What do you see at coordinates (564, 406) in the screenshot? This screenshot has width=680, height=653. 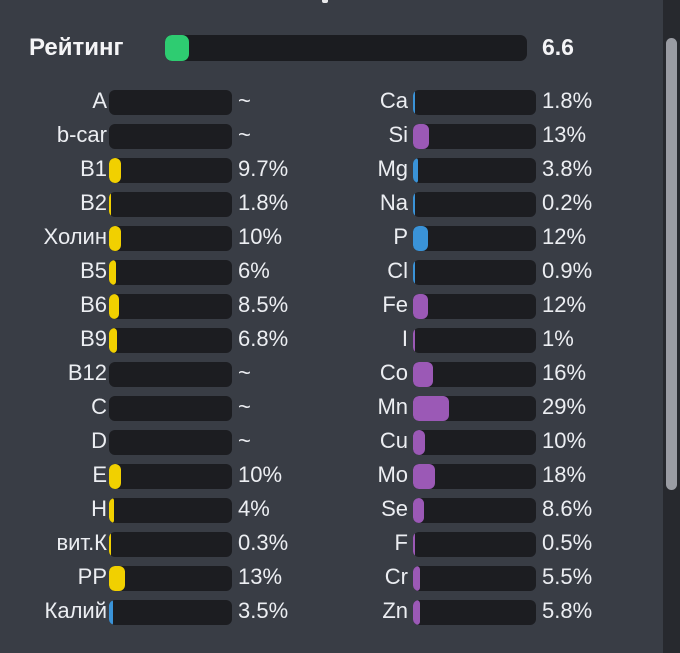 I see `nutrient-value: 29%` at bounding box center [564, 406].